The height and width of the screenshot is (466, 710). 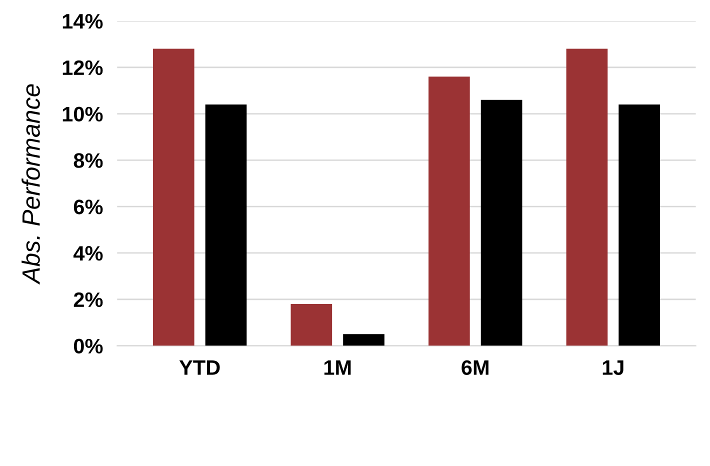 What do you see at coordinates (199, 367) in the screenshot?
I see `x-tick-label: YTD` at bounding box center [199, 367].